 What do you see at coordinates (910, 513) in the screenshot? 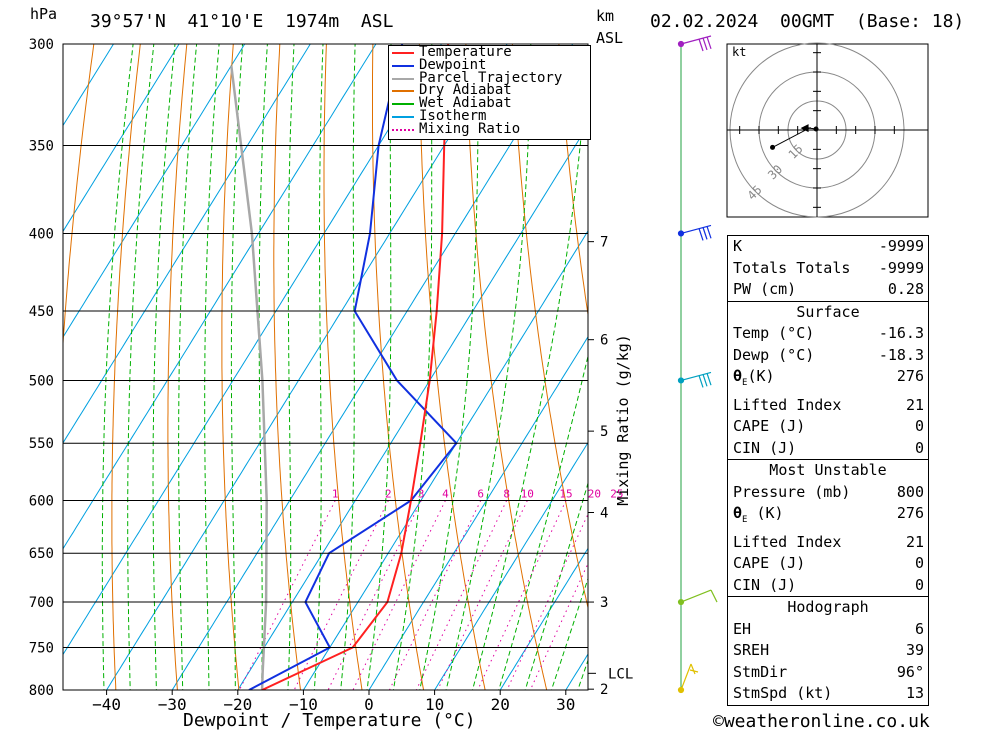
I see `mu-thetae-value: 276` at bounding box center [910, 513].